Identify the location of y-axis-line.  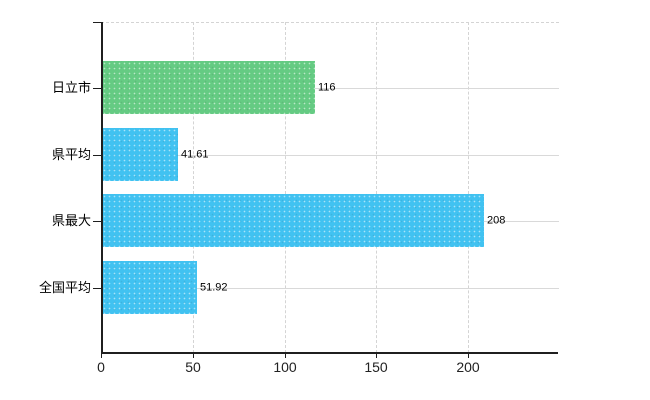
(102, 187).